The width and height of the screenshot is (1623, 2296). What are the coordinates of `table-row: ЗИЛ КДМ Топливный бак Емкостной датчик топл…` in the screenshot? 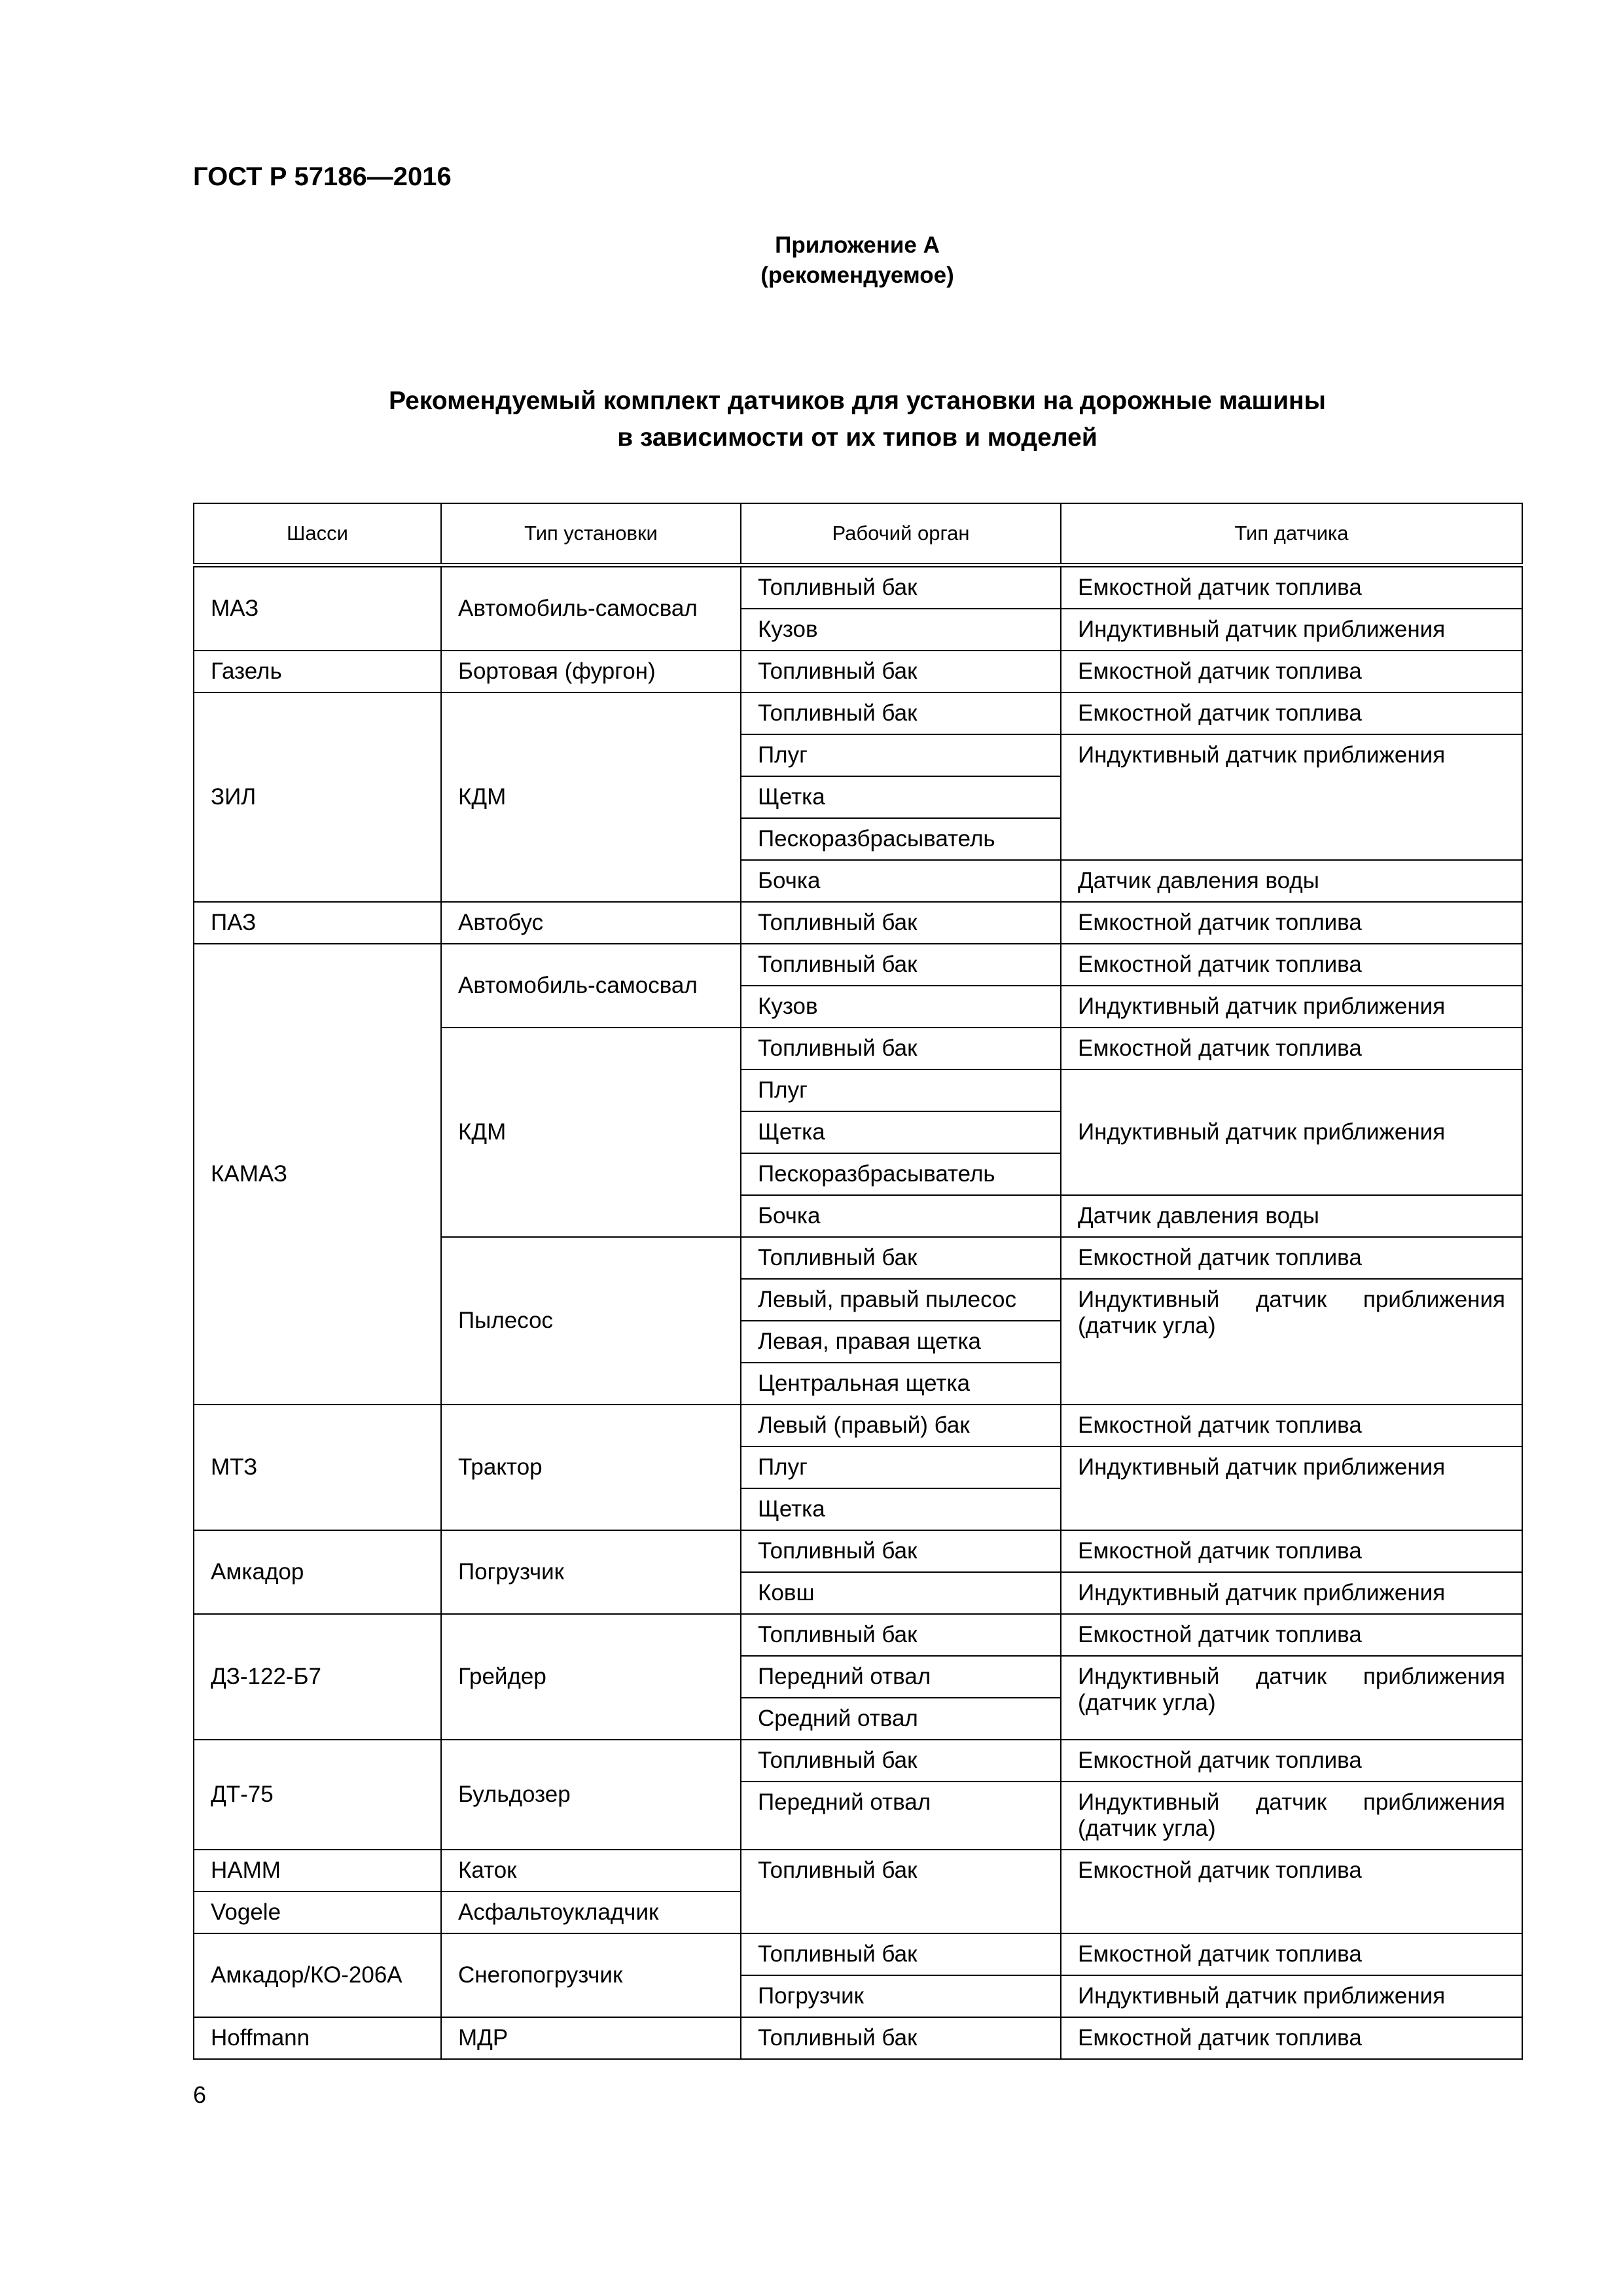 It's located at (858, 797).